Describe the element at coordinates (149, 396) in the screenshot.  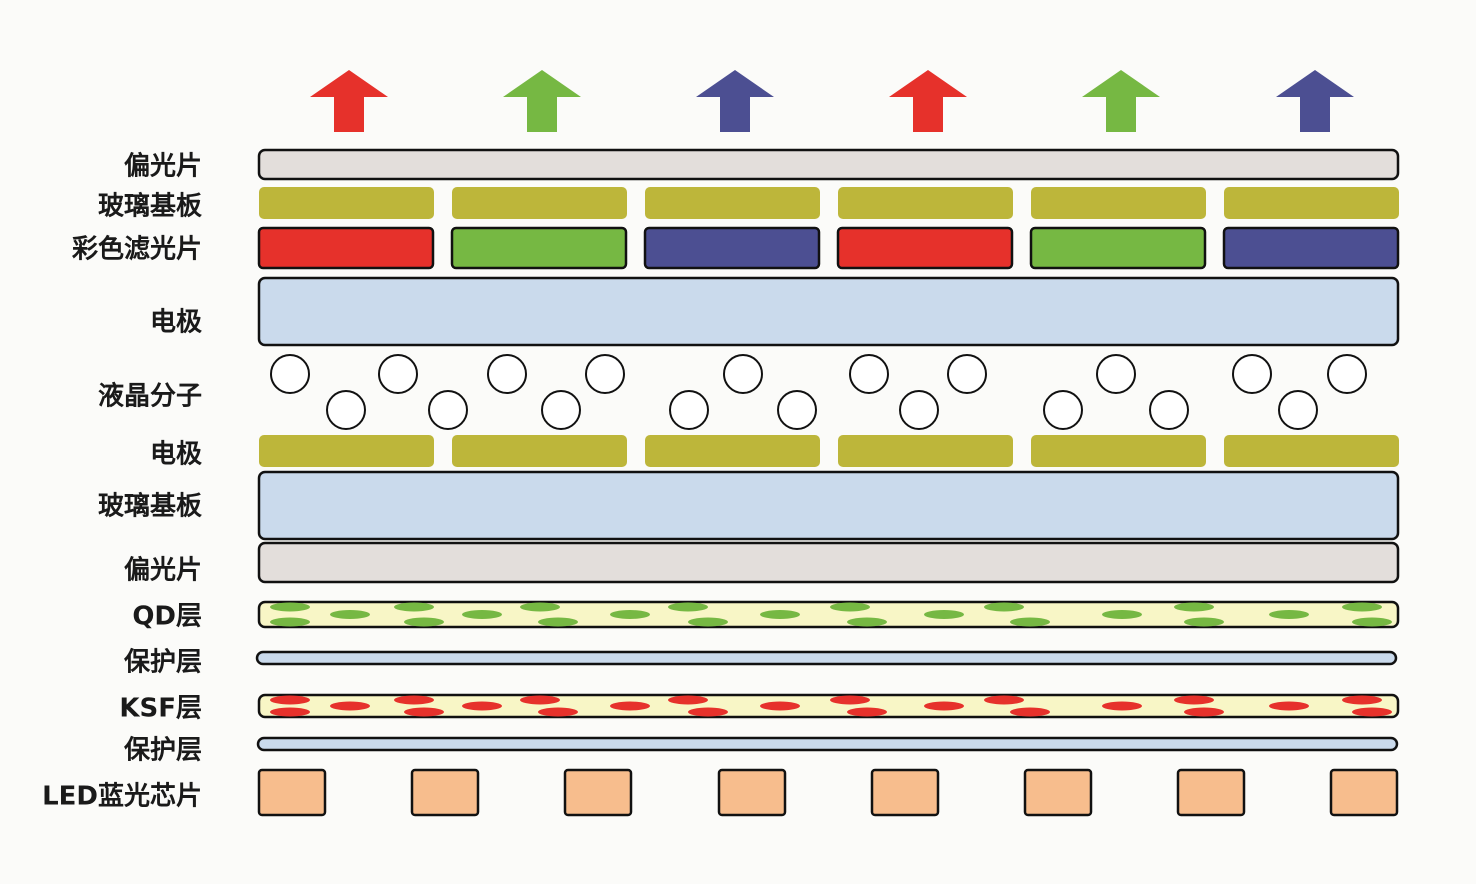
I see `label-liquid-crystal: 液晶分子` at that location.